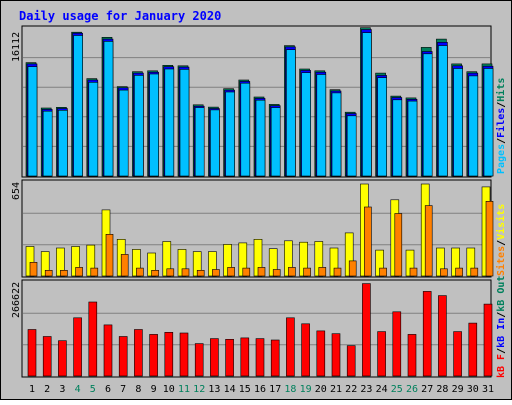 This screenshot has width=512, height=405. What do you see at coordinates (32, 389) in the screenshot?
I see `x-tick-label: 1` at bounding box center [32, 389].